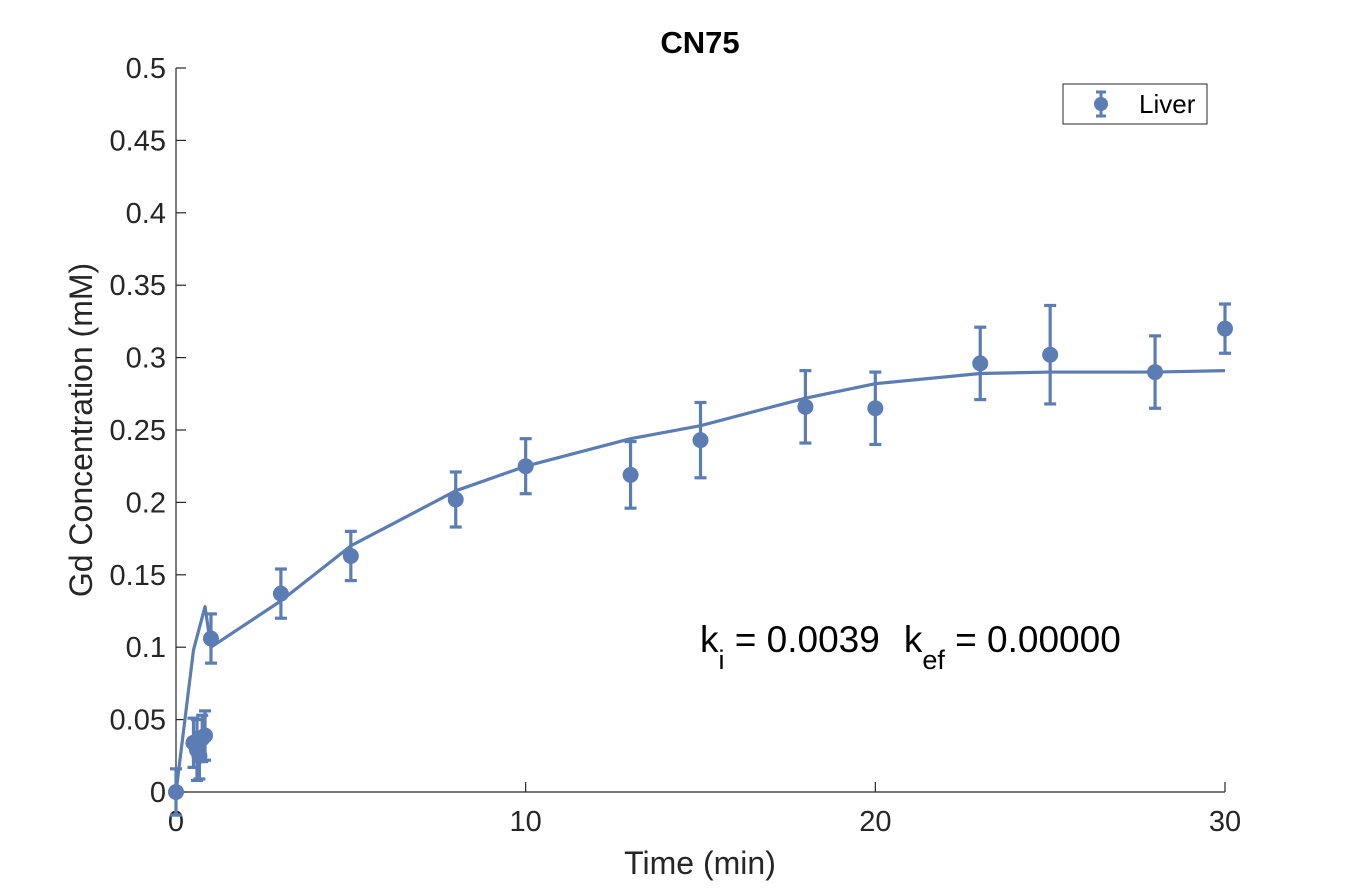 The width and height of the screenshot is (1354, 890). Describe the element at coordinates (875, 822) in the screenshot. I see `x-tick-label: 20` at that location.